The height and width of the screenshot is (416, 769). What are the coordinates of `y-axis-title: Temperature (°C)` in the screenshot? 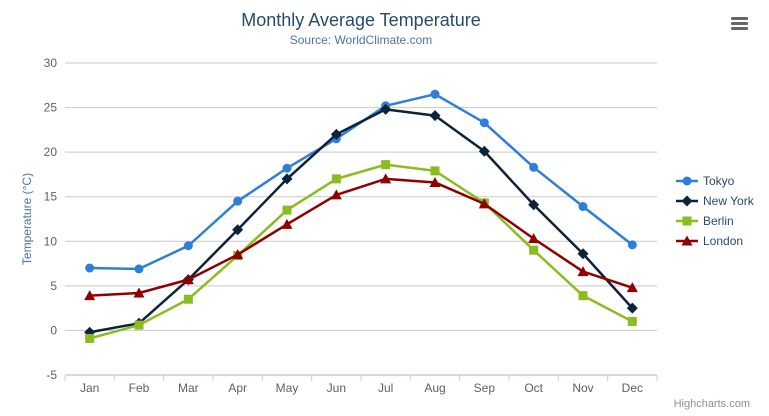 It's located at (27, 219).